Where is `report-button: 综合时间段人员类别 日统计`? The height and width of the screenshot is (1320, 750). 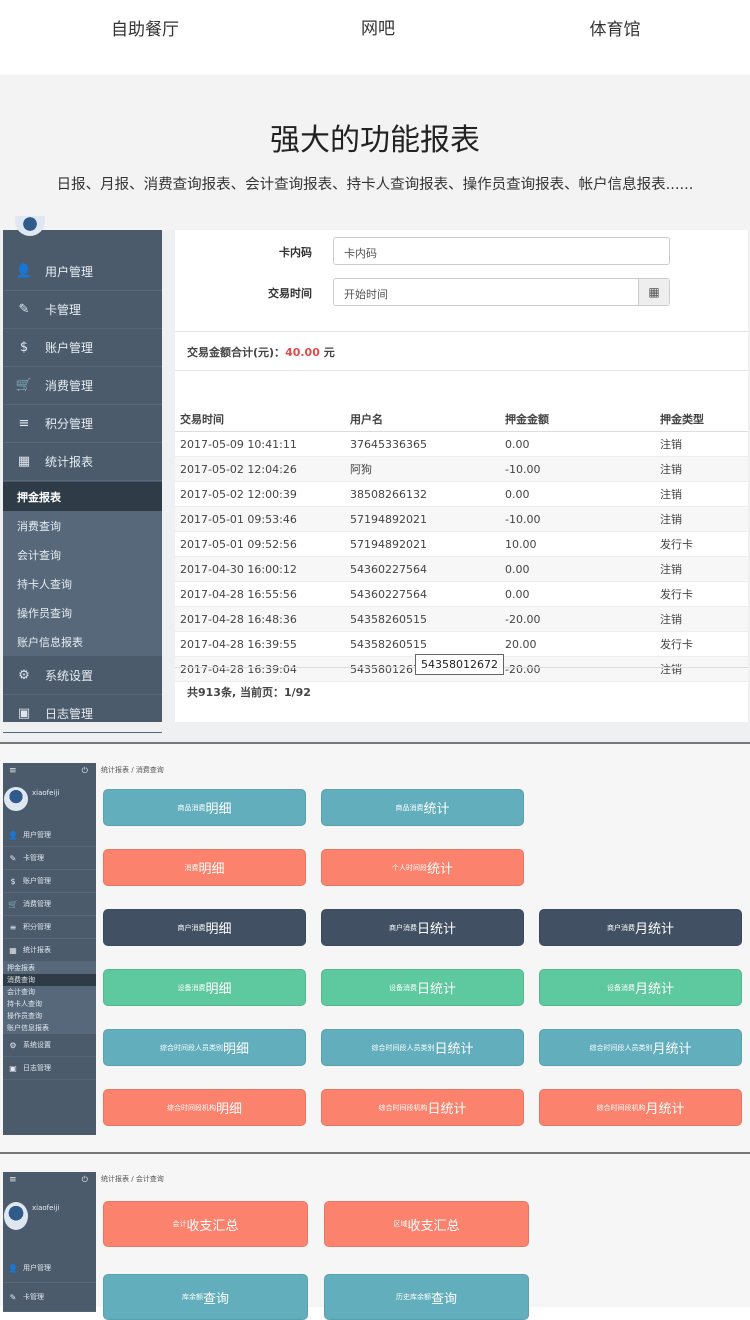
report-button: 综合时间段人员类别 日统计 is located at coordinates (422, 1047).